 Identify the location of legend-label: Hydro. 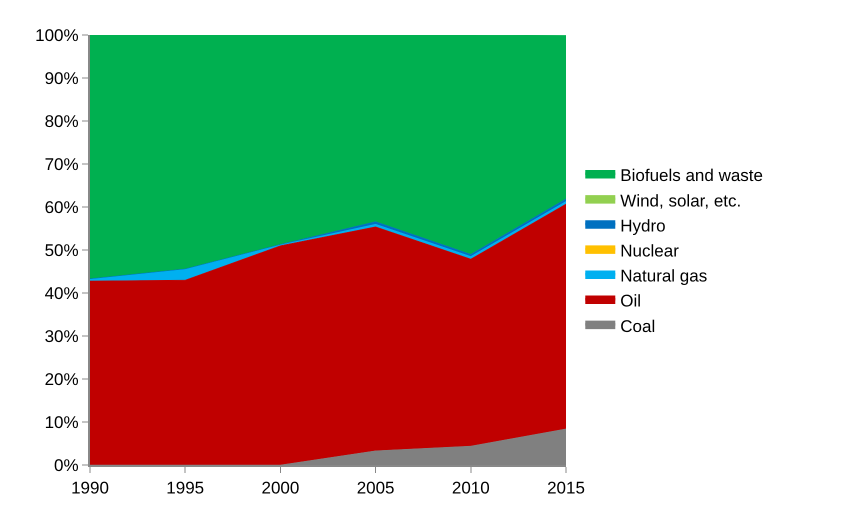
(643, 226).